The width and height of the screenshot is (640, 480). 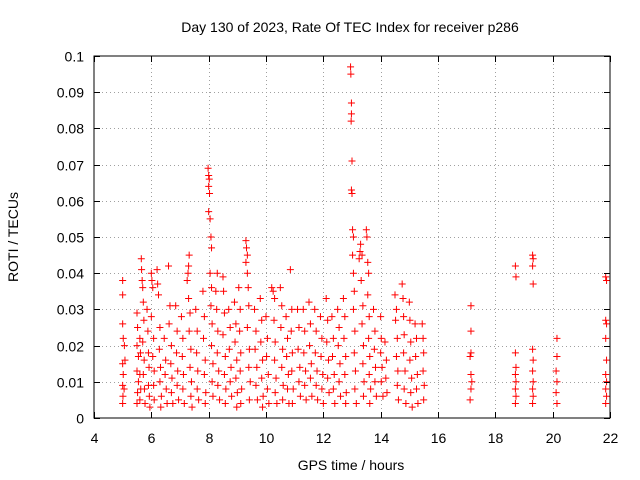 I want to click on x-tick-label: 16, so click(x=439, y=438).